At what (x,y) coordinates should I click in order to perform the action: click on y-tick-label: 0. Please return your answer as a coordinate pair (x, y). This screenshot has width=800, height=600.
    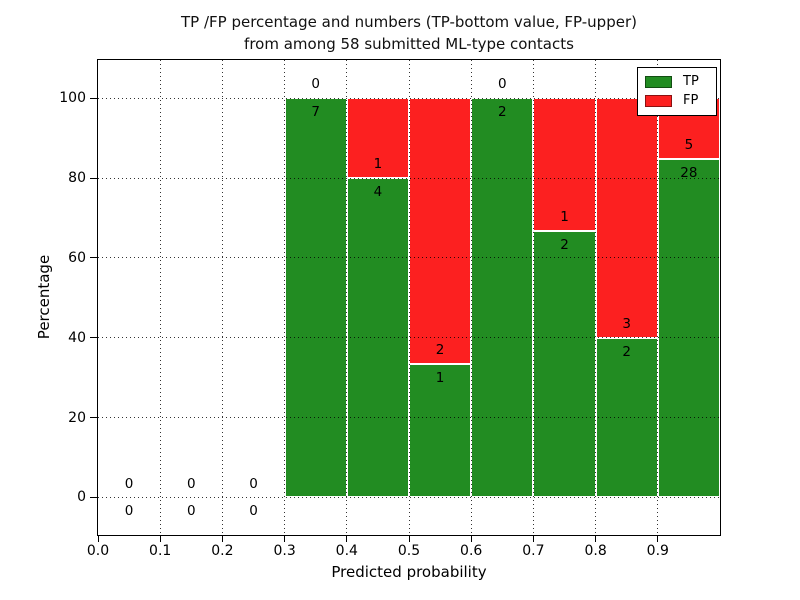
    Looking at the image, I should click on (81, 497).